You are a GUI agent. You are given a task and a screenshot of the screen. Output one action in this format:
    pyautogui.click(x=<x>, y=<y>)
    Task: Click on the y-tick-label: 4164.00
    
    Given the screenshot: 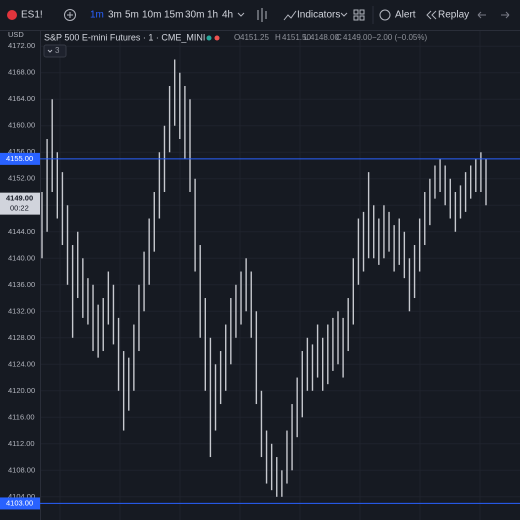 What is the action you would take?
    pyautogui.click(x=21, y=98)
    